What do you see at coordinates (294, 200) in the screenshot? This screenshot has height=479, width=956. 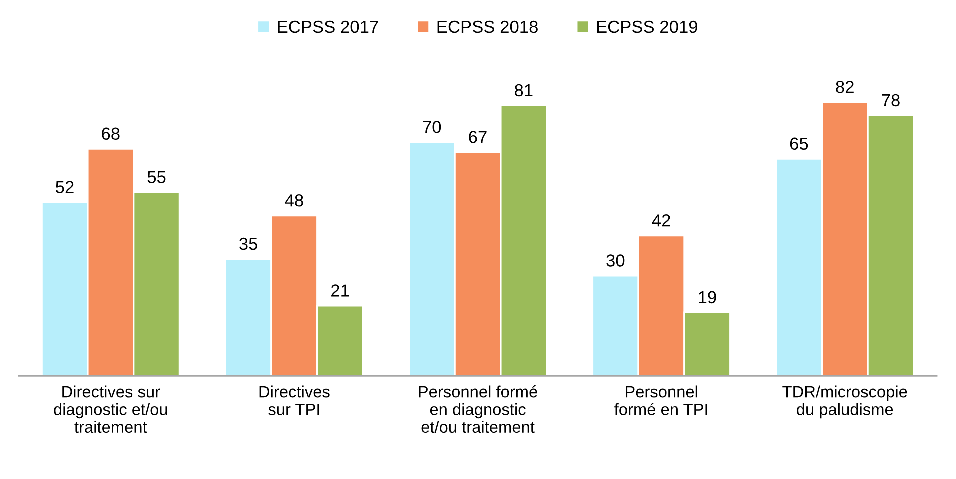 I see `data-label: 48` at bounding box center [294, 200].